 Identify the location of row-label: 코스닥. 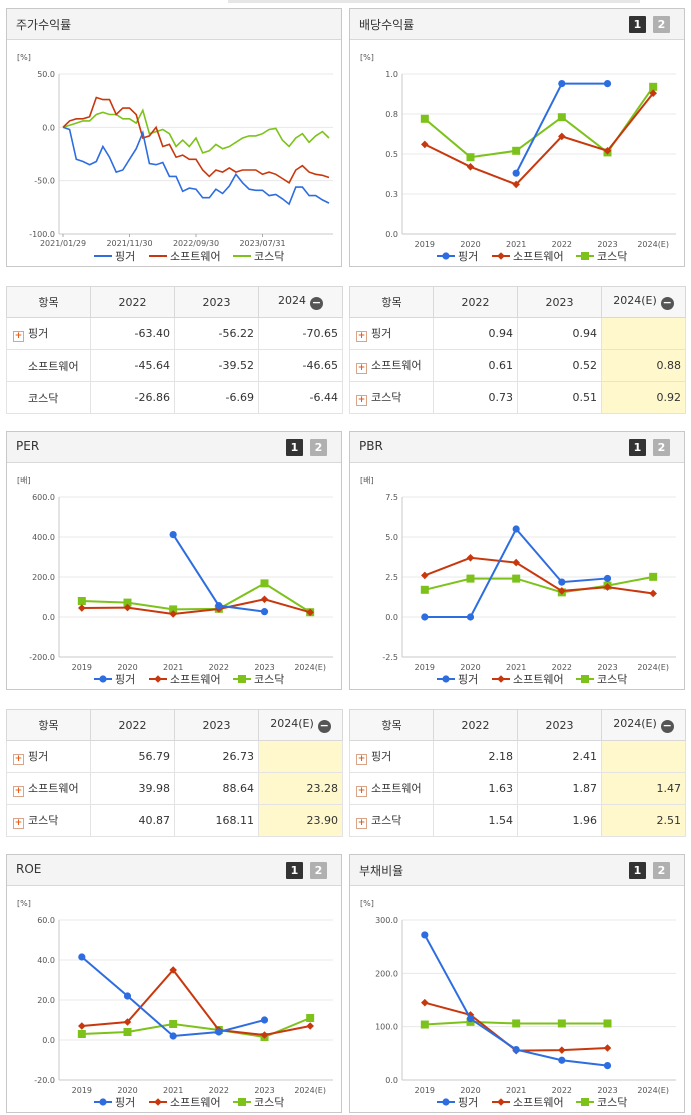
(48, 397).